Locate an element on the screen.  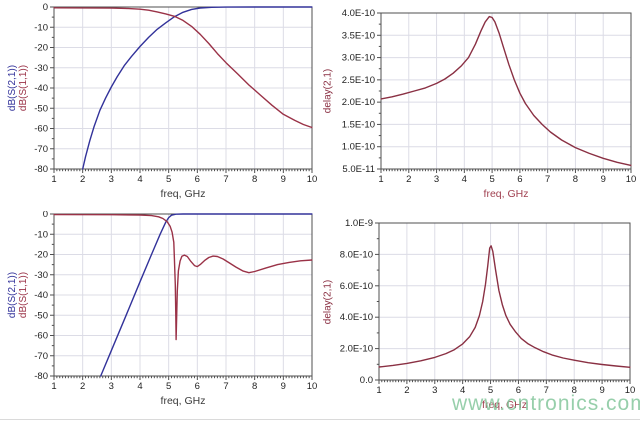
plot-border is located at coordinates (504, 301).